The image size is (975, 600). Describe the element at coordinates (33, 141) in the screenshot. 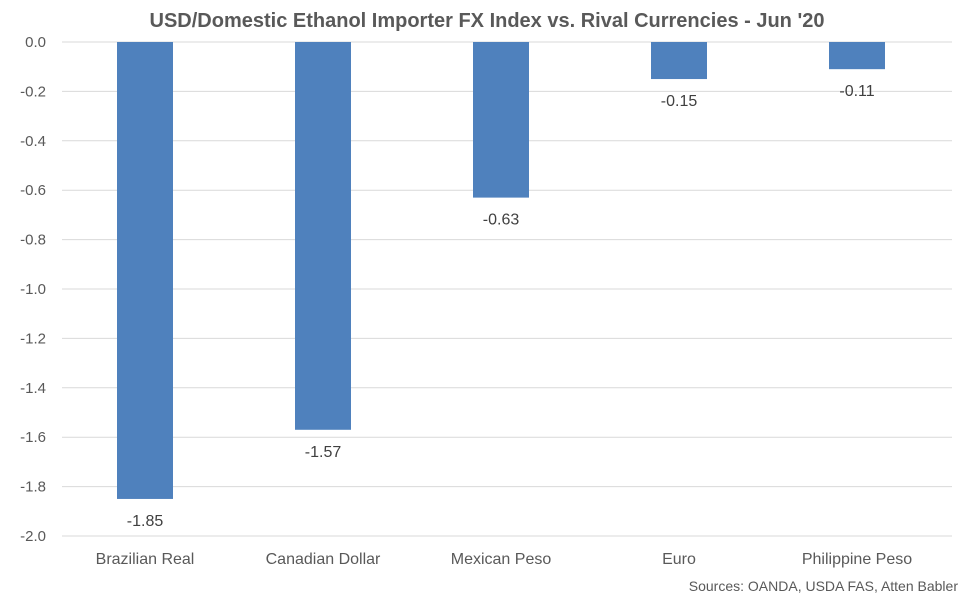

I see `y-tick-label: -0.4` at that location.